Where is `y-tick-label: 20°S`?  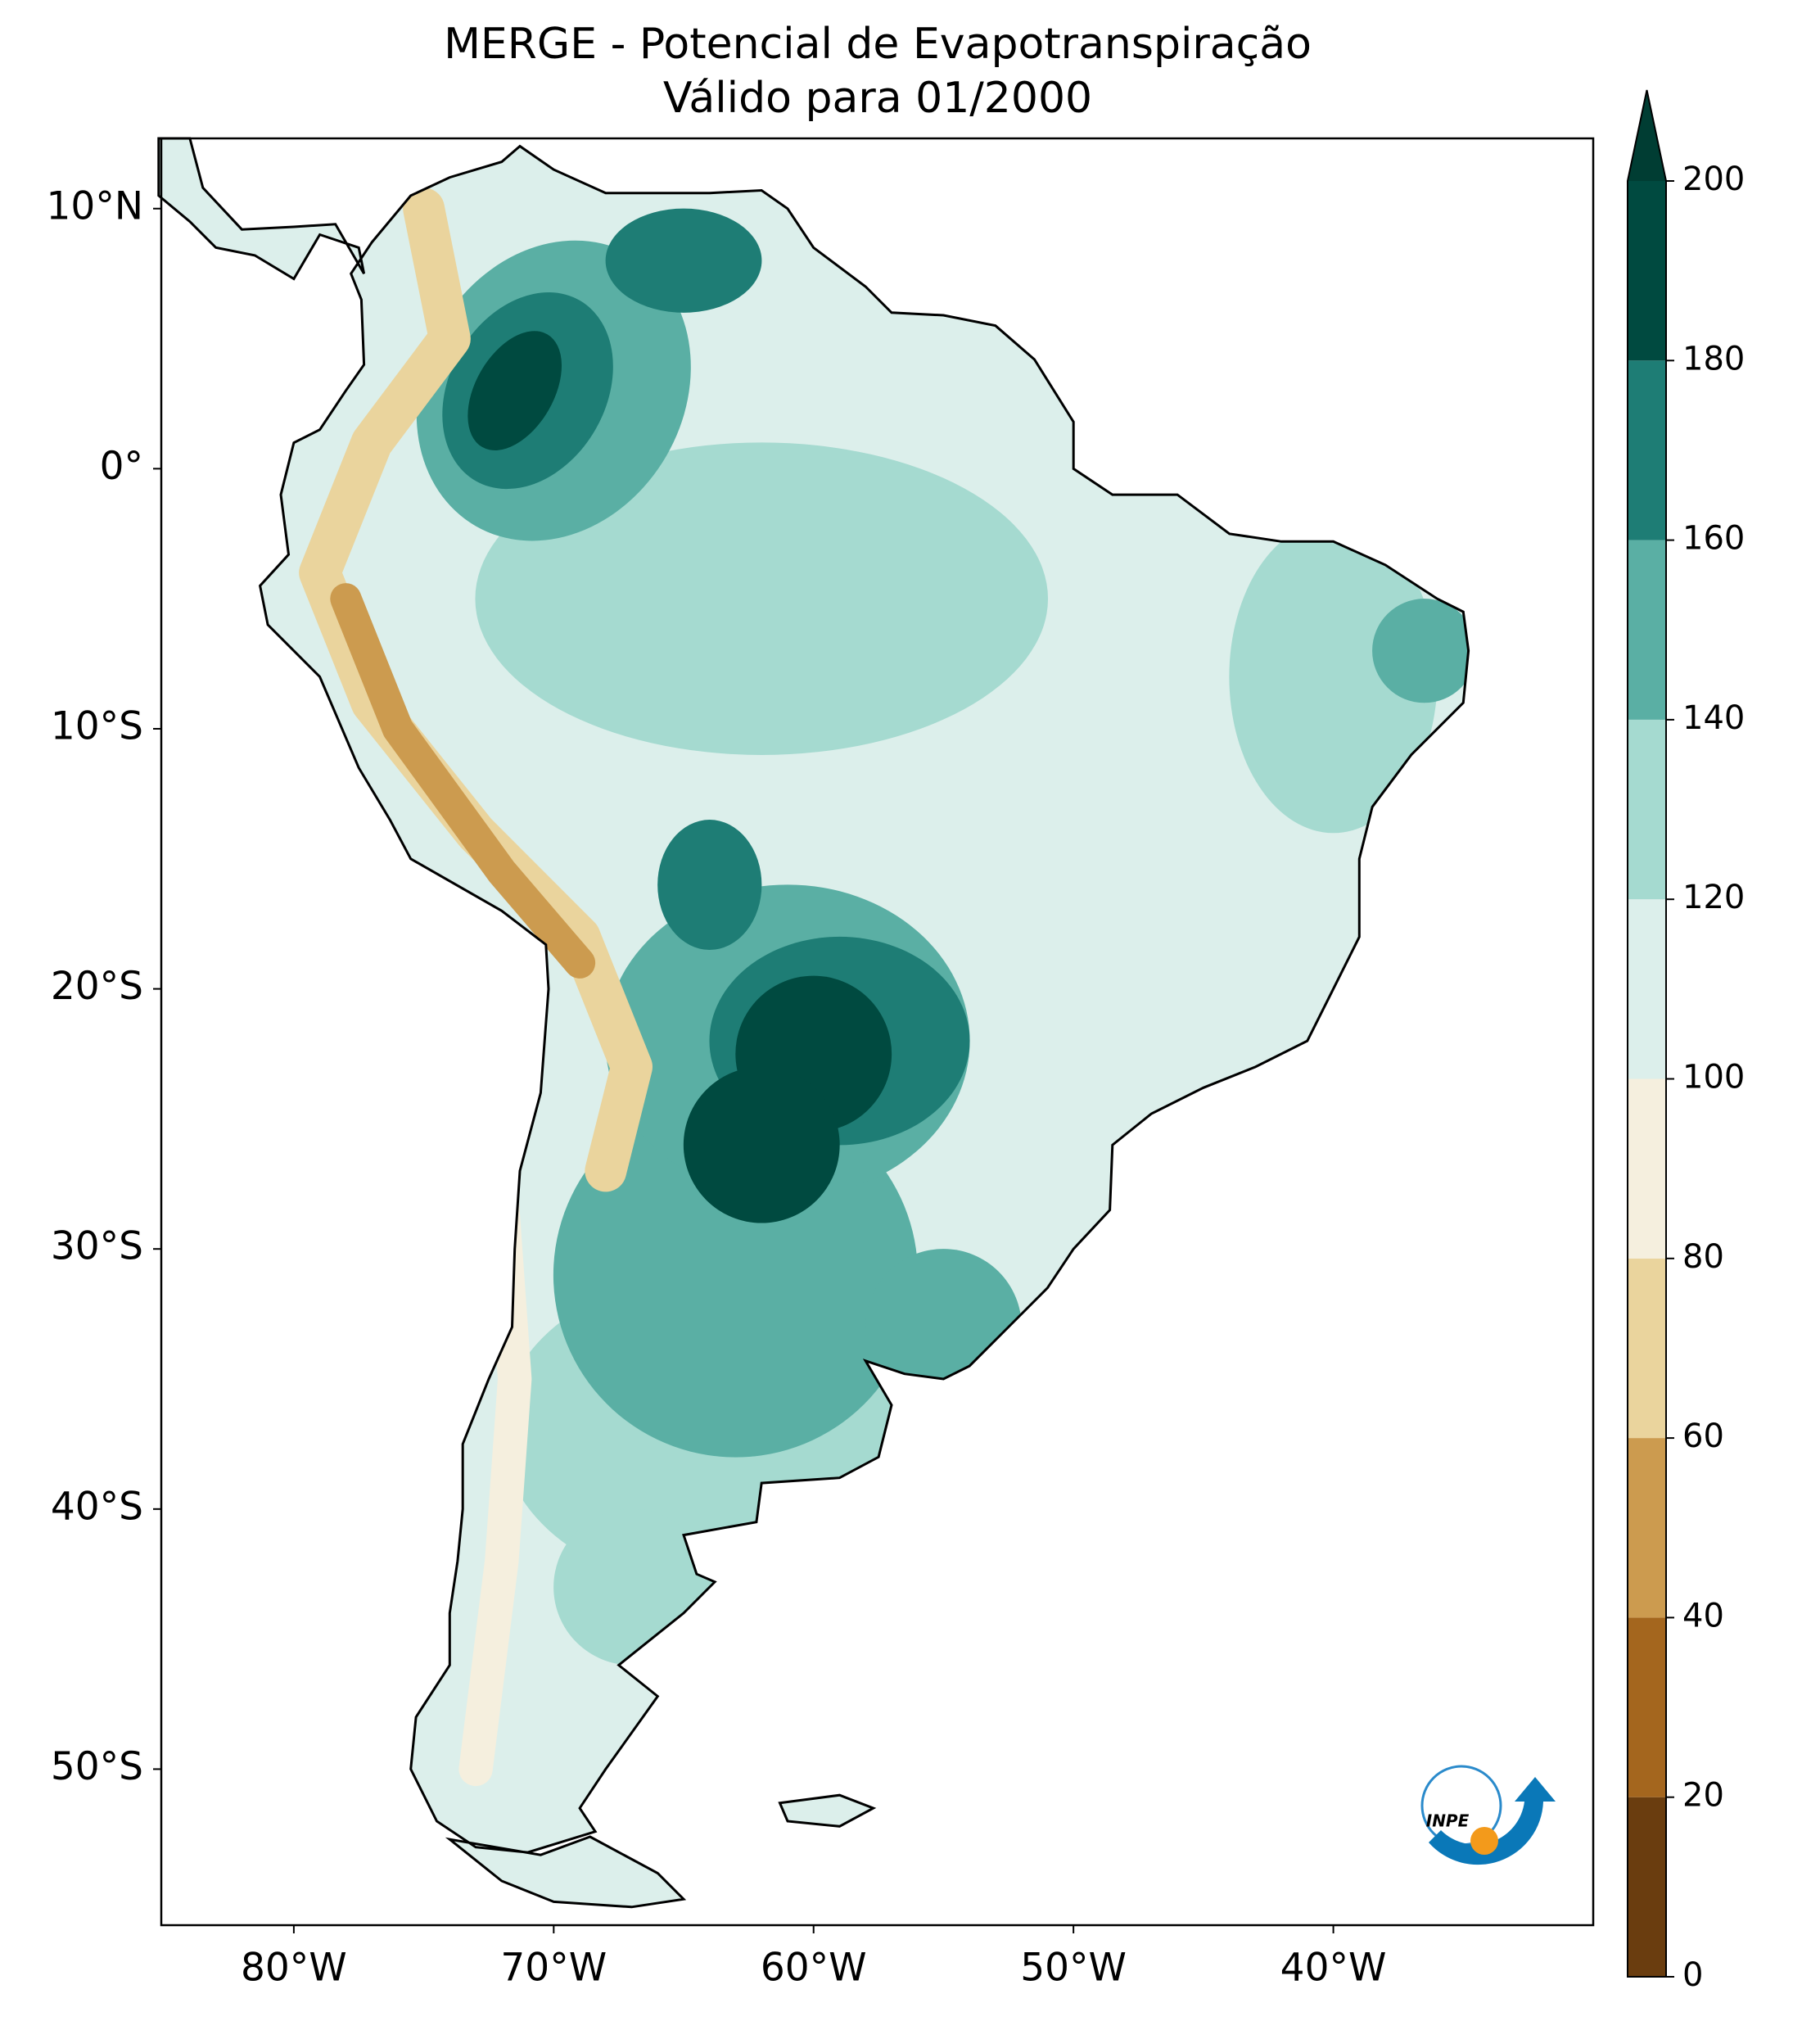 y-tick-label: 20°S is located at coordinates (97, 986).